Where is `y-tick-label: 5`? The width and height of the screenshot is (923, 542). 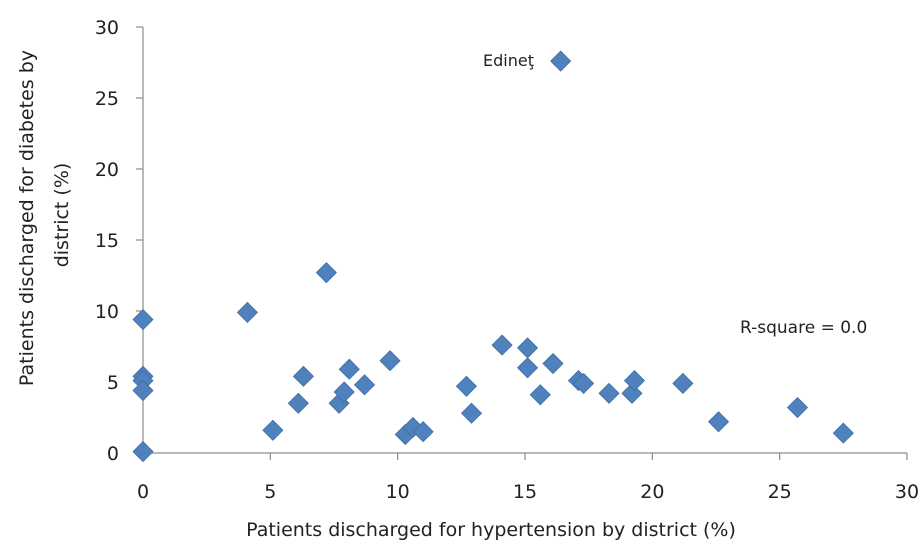
y-tick-label: 5 is located at coordinates (113, 383).